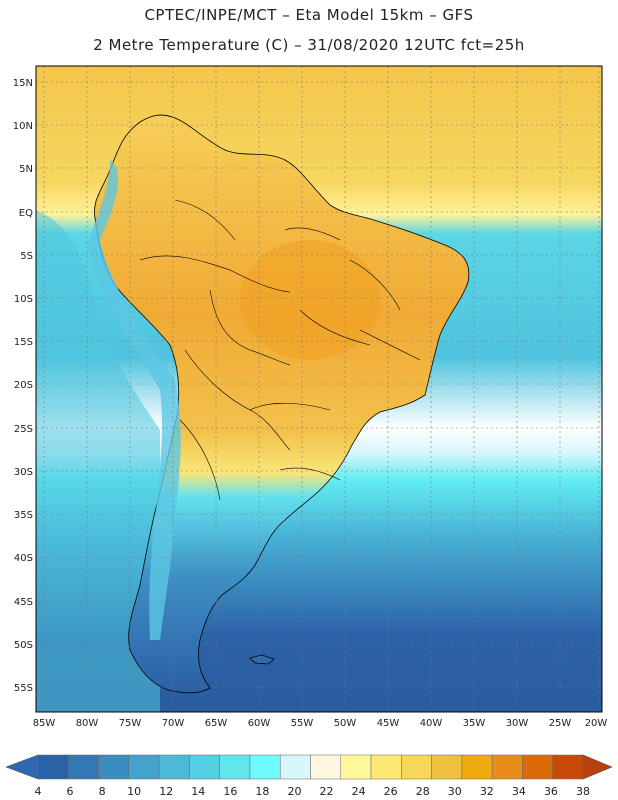 This screenshot has width=618, height=800. I want to click on lon-label: 25W, so click(560, 723).